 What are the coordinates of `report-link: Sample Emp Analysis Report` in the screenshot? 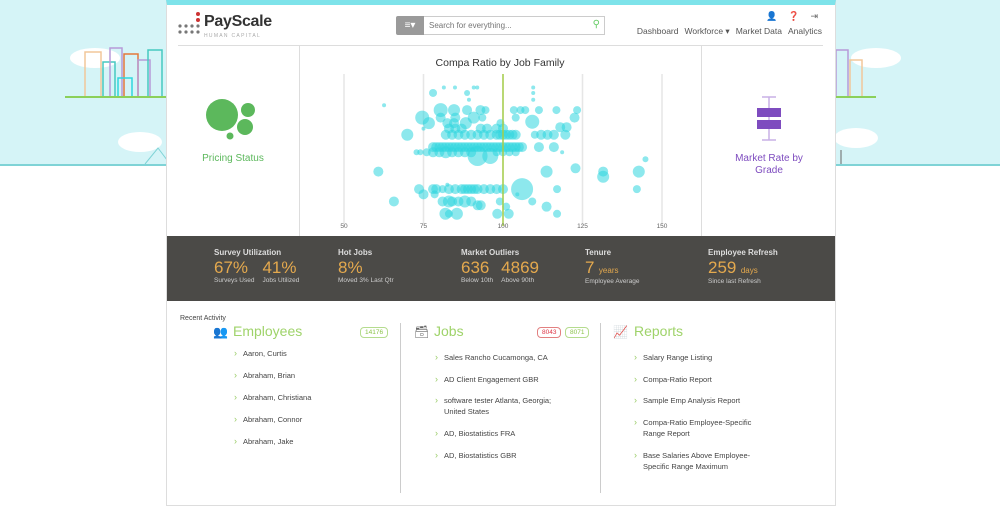 It's located at (703, 400).